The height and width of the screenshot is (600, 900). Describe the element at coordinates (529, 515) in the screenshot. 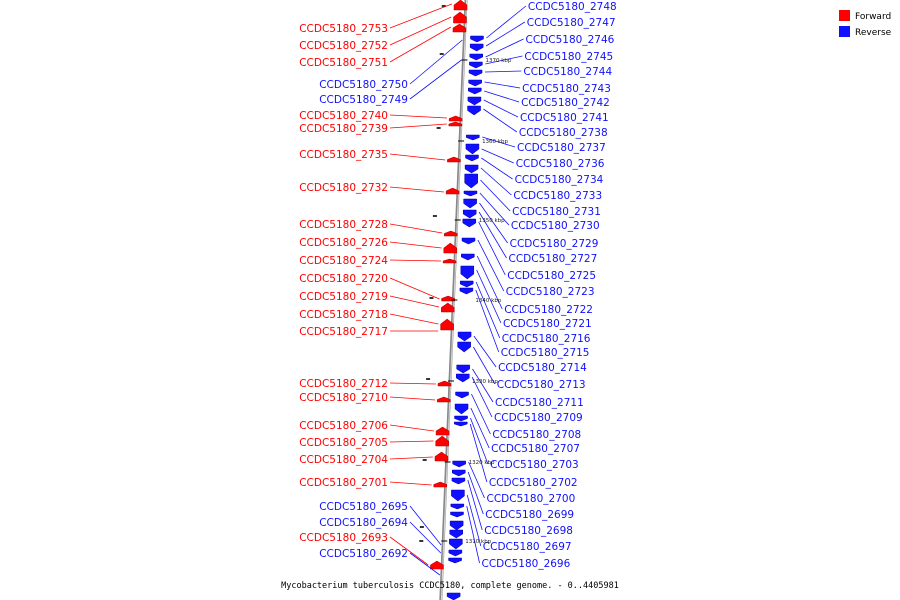

I see `gene-label: CCDC5180_2699` at that location.